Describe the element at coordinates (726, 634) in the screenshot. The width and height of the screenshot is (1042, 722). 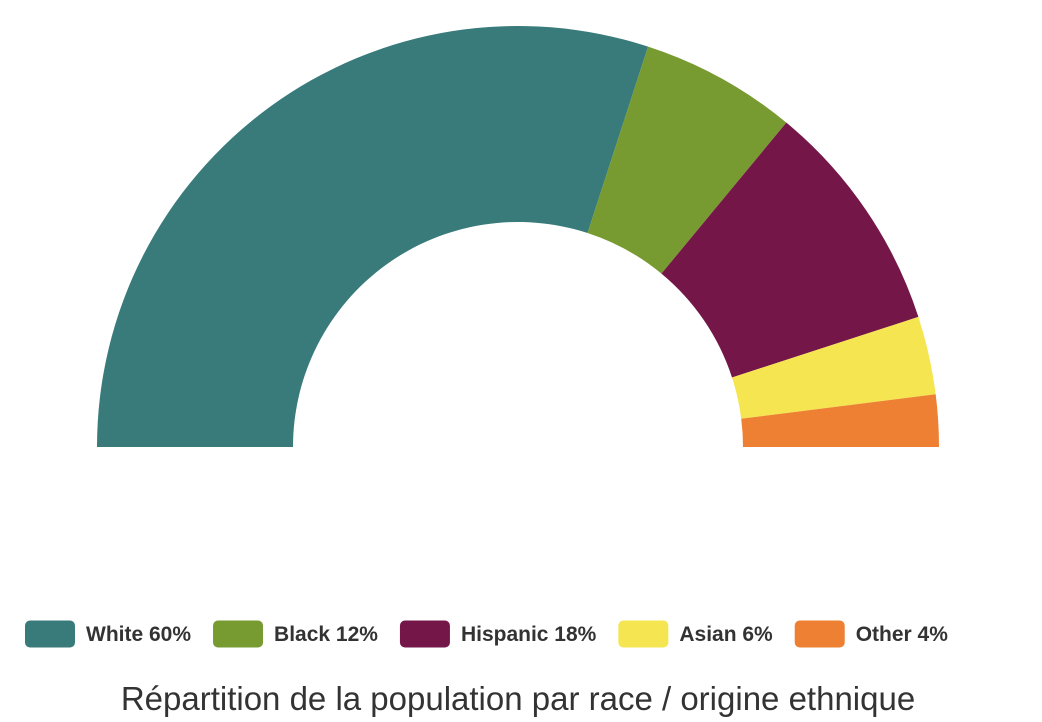
I see `legend-label-asian: Asian 6%` at that location.